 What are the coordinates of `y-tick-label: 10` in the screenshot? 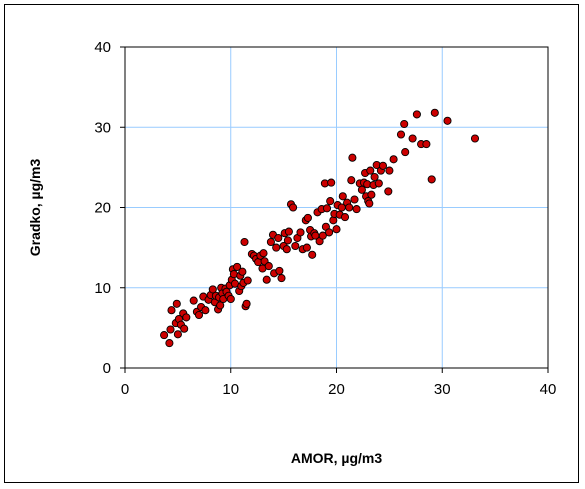 It's located at (102, 288).